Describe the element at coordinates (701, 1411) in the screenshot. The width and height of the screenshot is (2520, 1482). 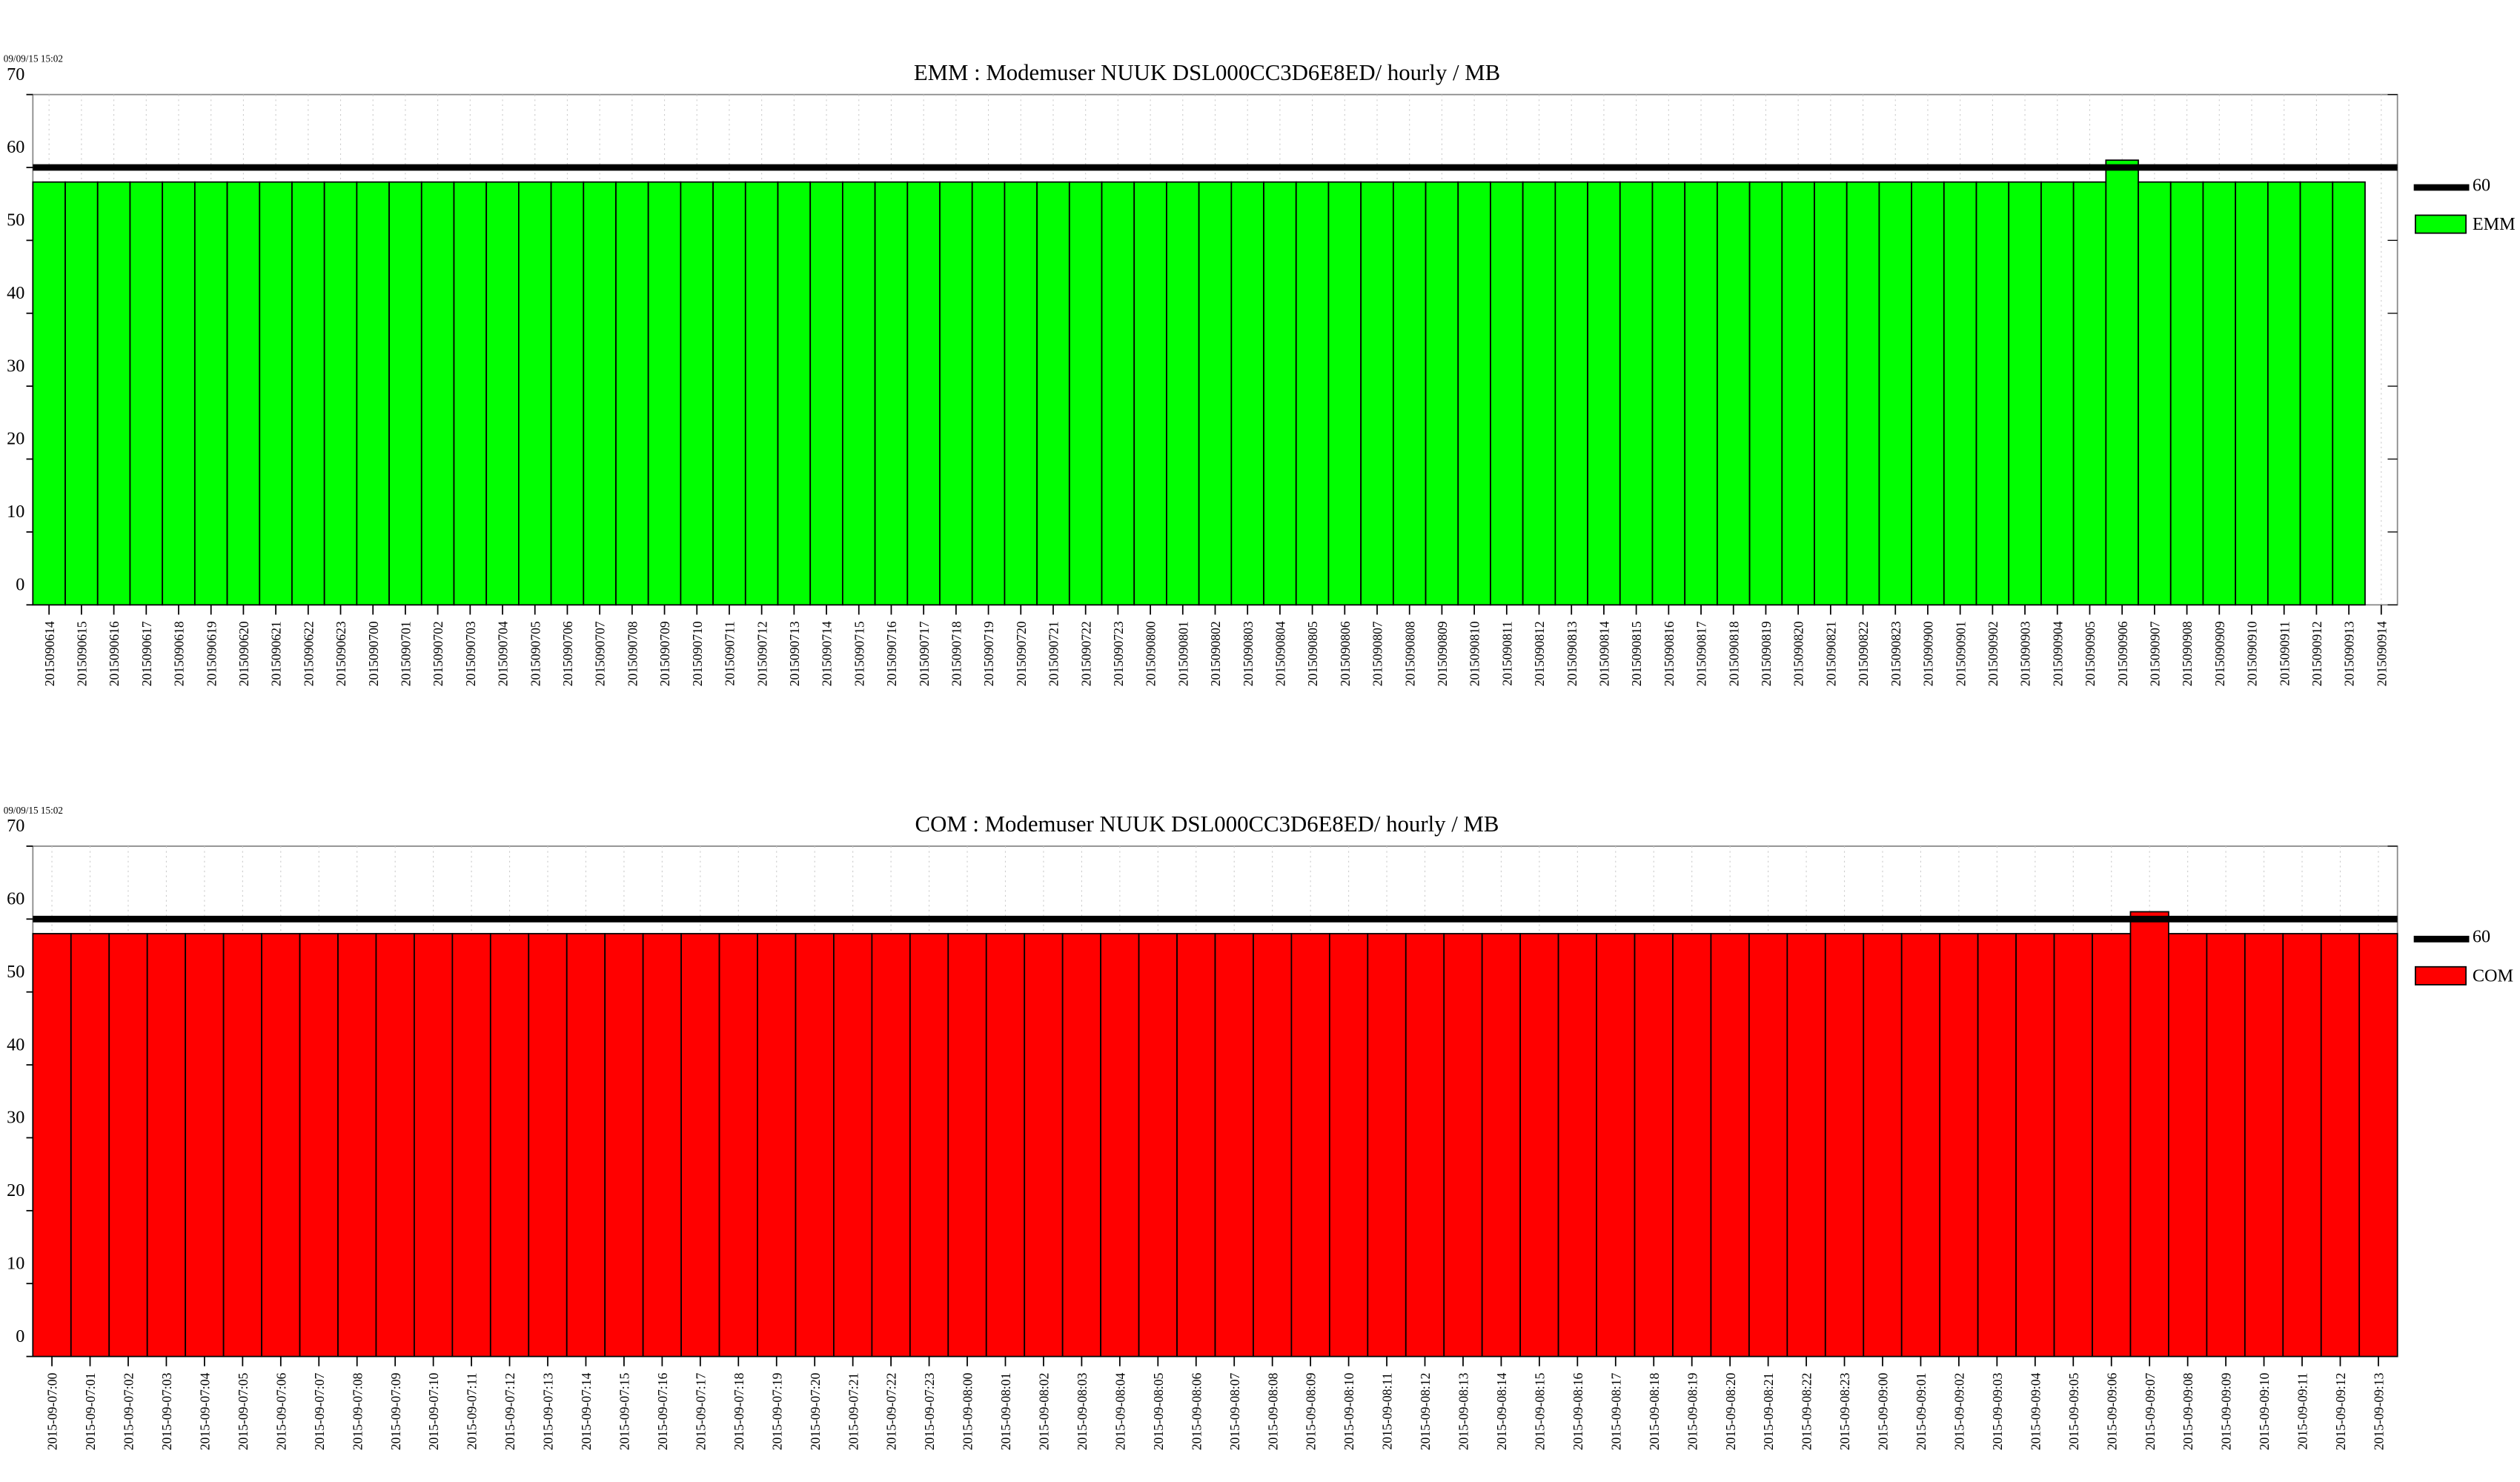
I see `x-tick-label: 2015-09-07:17` at that location.